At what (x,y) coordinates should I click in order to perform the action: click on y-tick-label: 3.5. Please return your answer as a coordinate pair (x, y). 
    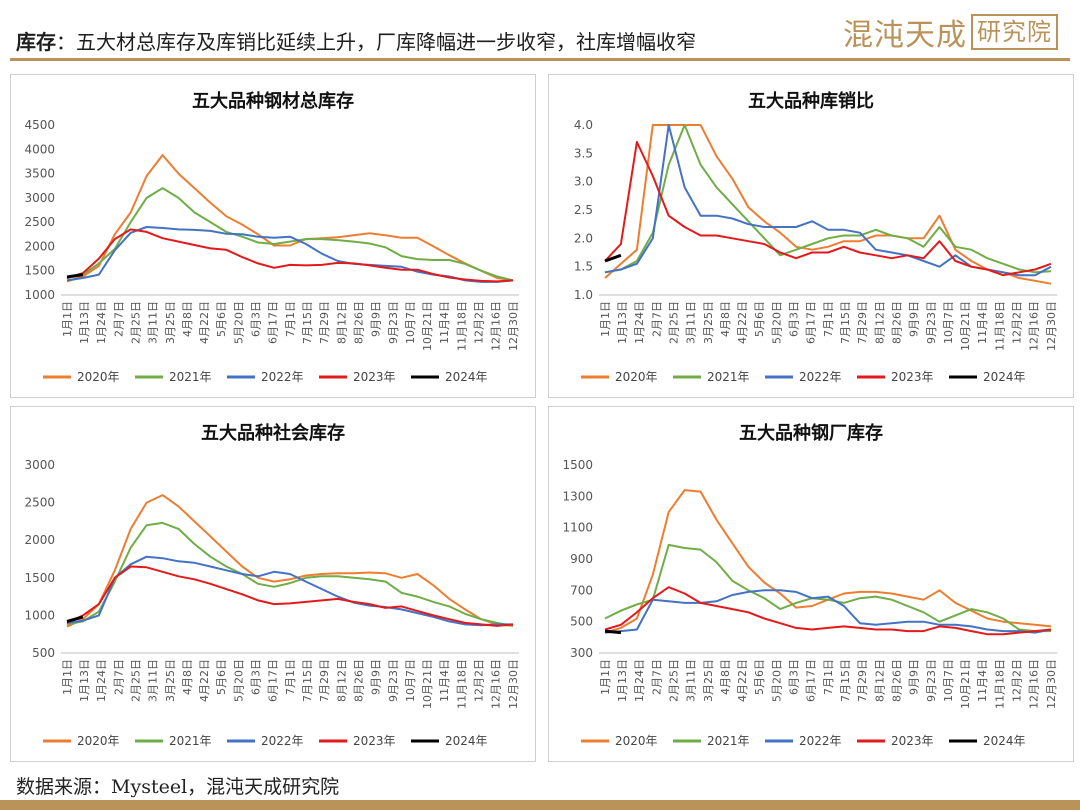
    Looking at the image, I should click on (583, 153).